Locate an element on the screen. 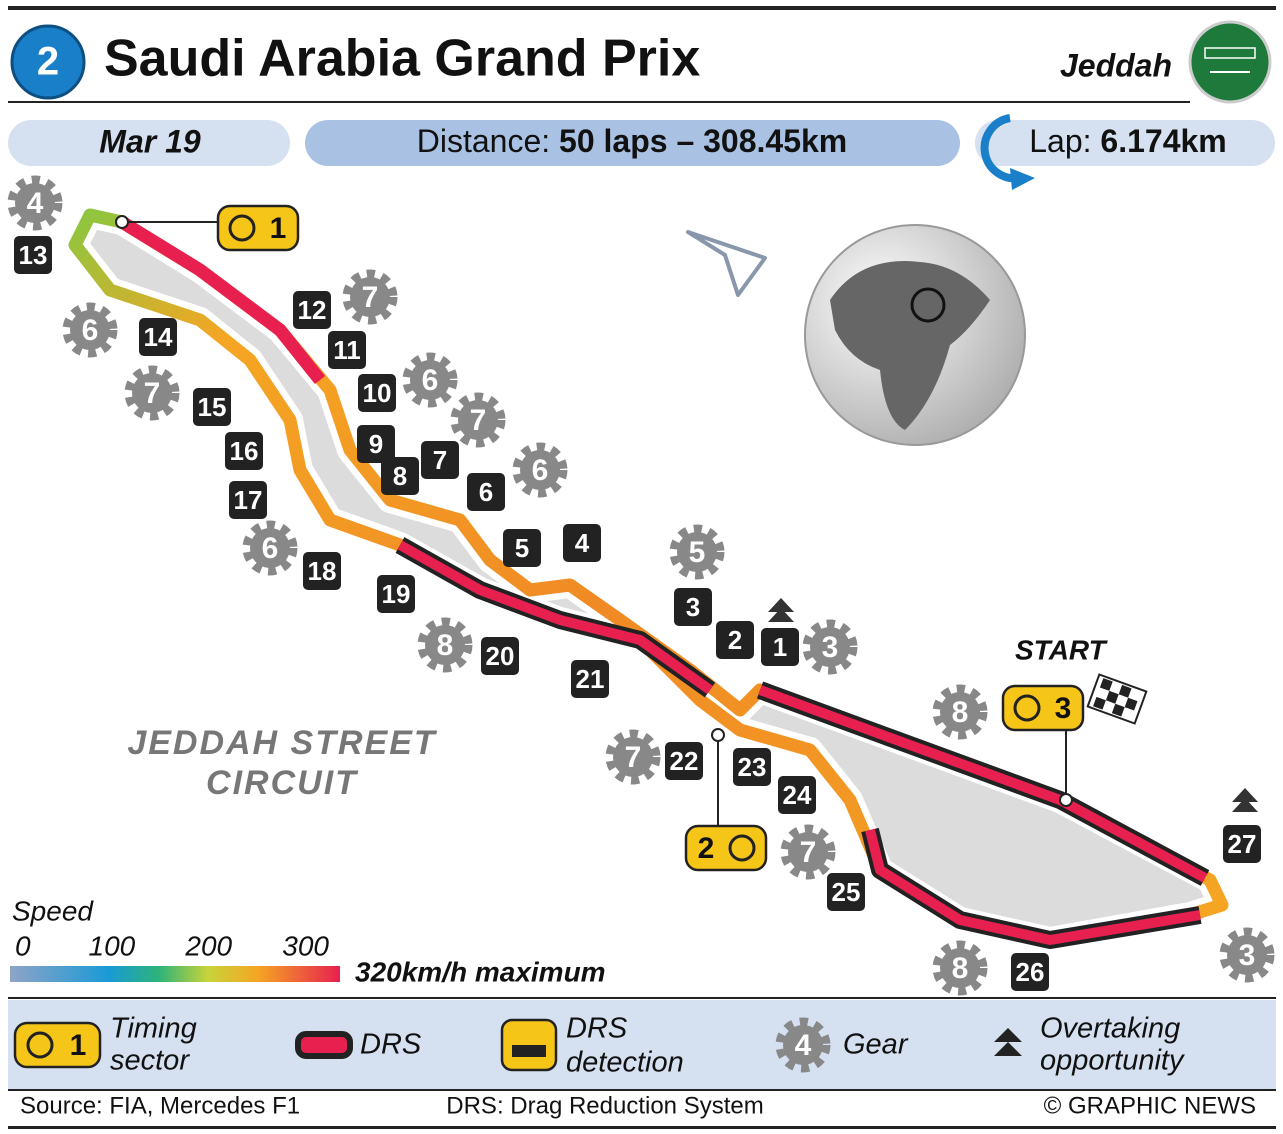 This screenshot has height=1134, width=1283. legend-timing-sample: 1 is located at coordinates (78, 1045).